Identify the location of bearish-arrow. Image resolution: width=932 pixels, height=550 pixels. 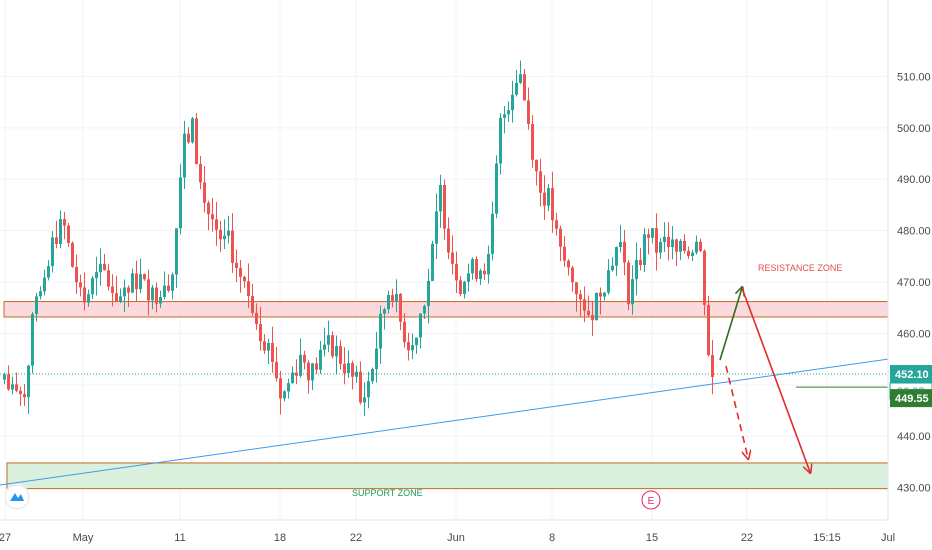
(775, 379).